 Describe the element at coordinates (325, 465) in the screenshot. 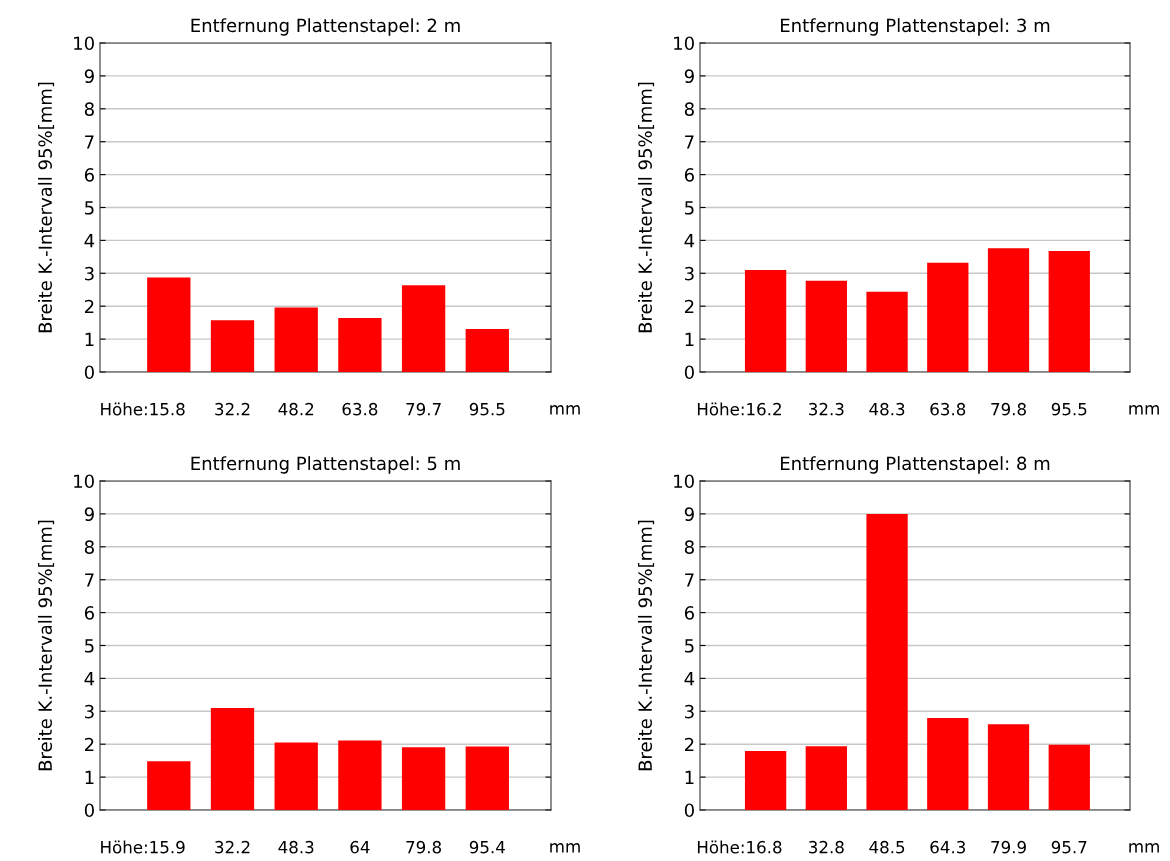

I see `chart-title: Entfernung Plattenstapel: 5 m` at that location.